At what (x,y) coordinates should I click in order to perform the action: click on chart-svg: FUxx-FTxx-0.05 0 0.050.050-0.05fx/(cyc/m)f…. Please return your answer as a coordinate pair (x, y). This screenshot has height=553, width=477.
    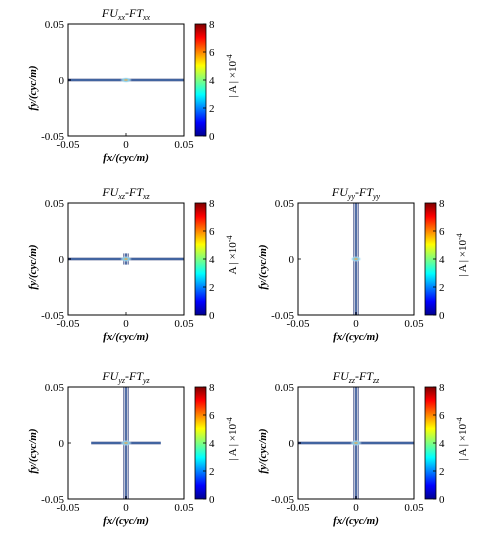
    Looking at the image, I should click on (133, 85).